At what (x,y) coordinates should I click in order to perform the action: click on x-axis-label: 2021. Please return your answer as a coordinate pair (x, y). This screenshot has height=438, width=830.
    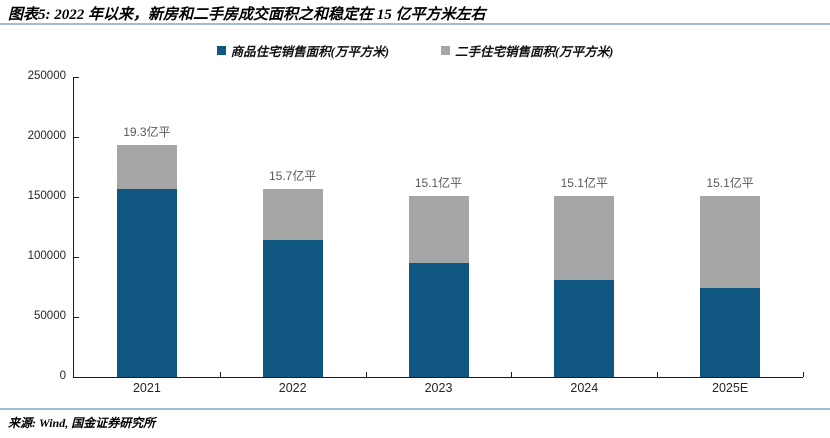
    Looking at the image, I should click on (146, 388).